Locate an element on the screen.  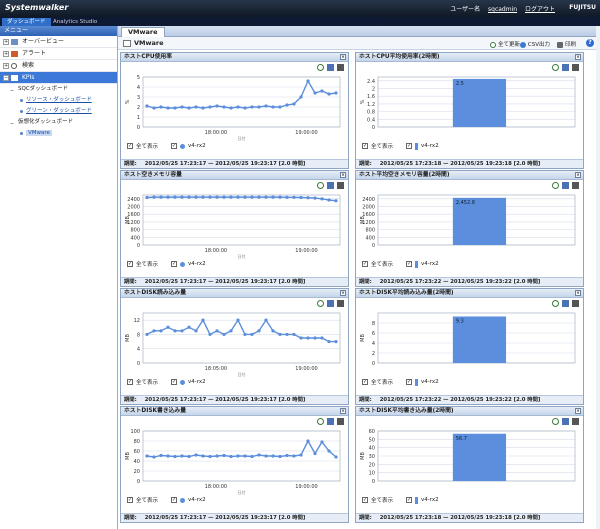
help-icon: ? is located at coordinates (590, 43).